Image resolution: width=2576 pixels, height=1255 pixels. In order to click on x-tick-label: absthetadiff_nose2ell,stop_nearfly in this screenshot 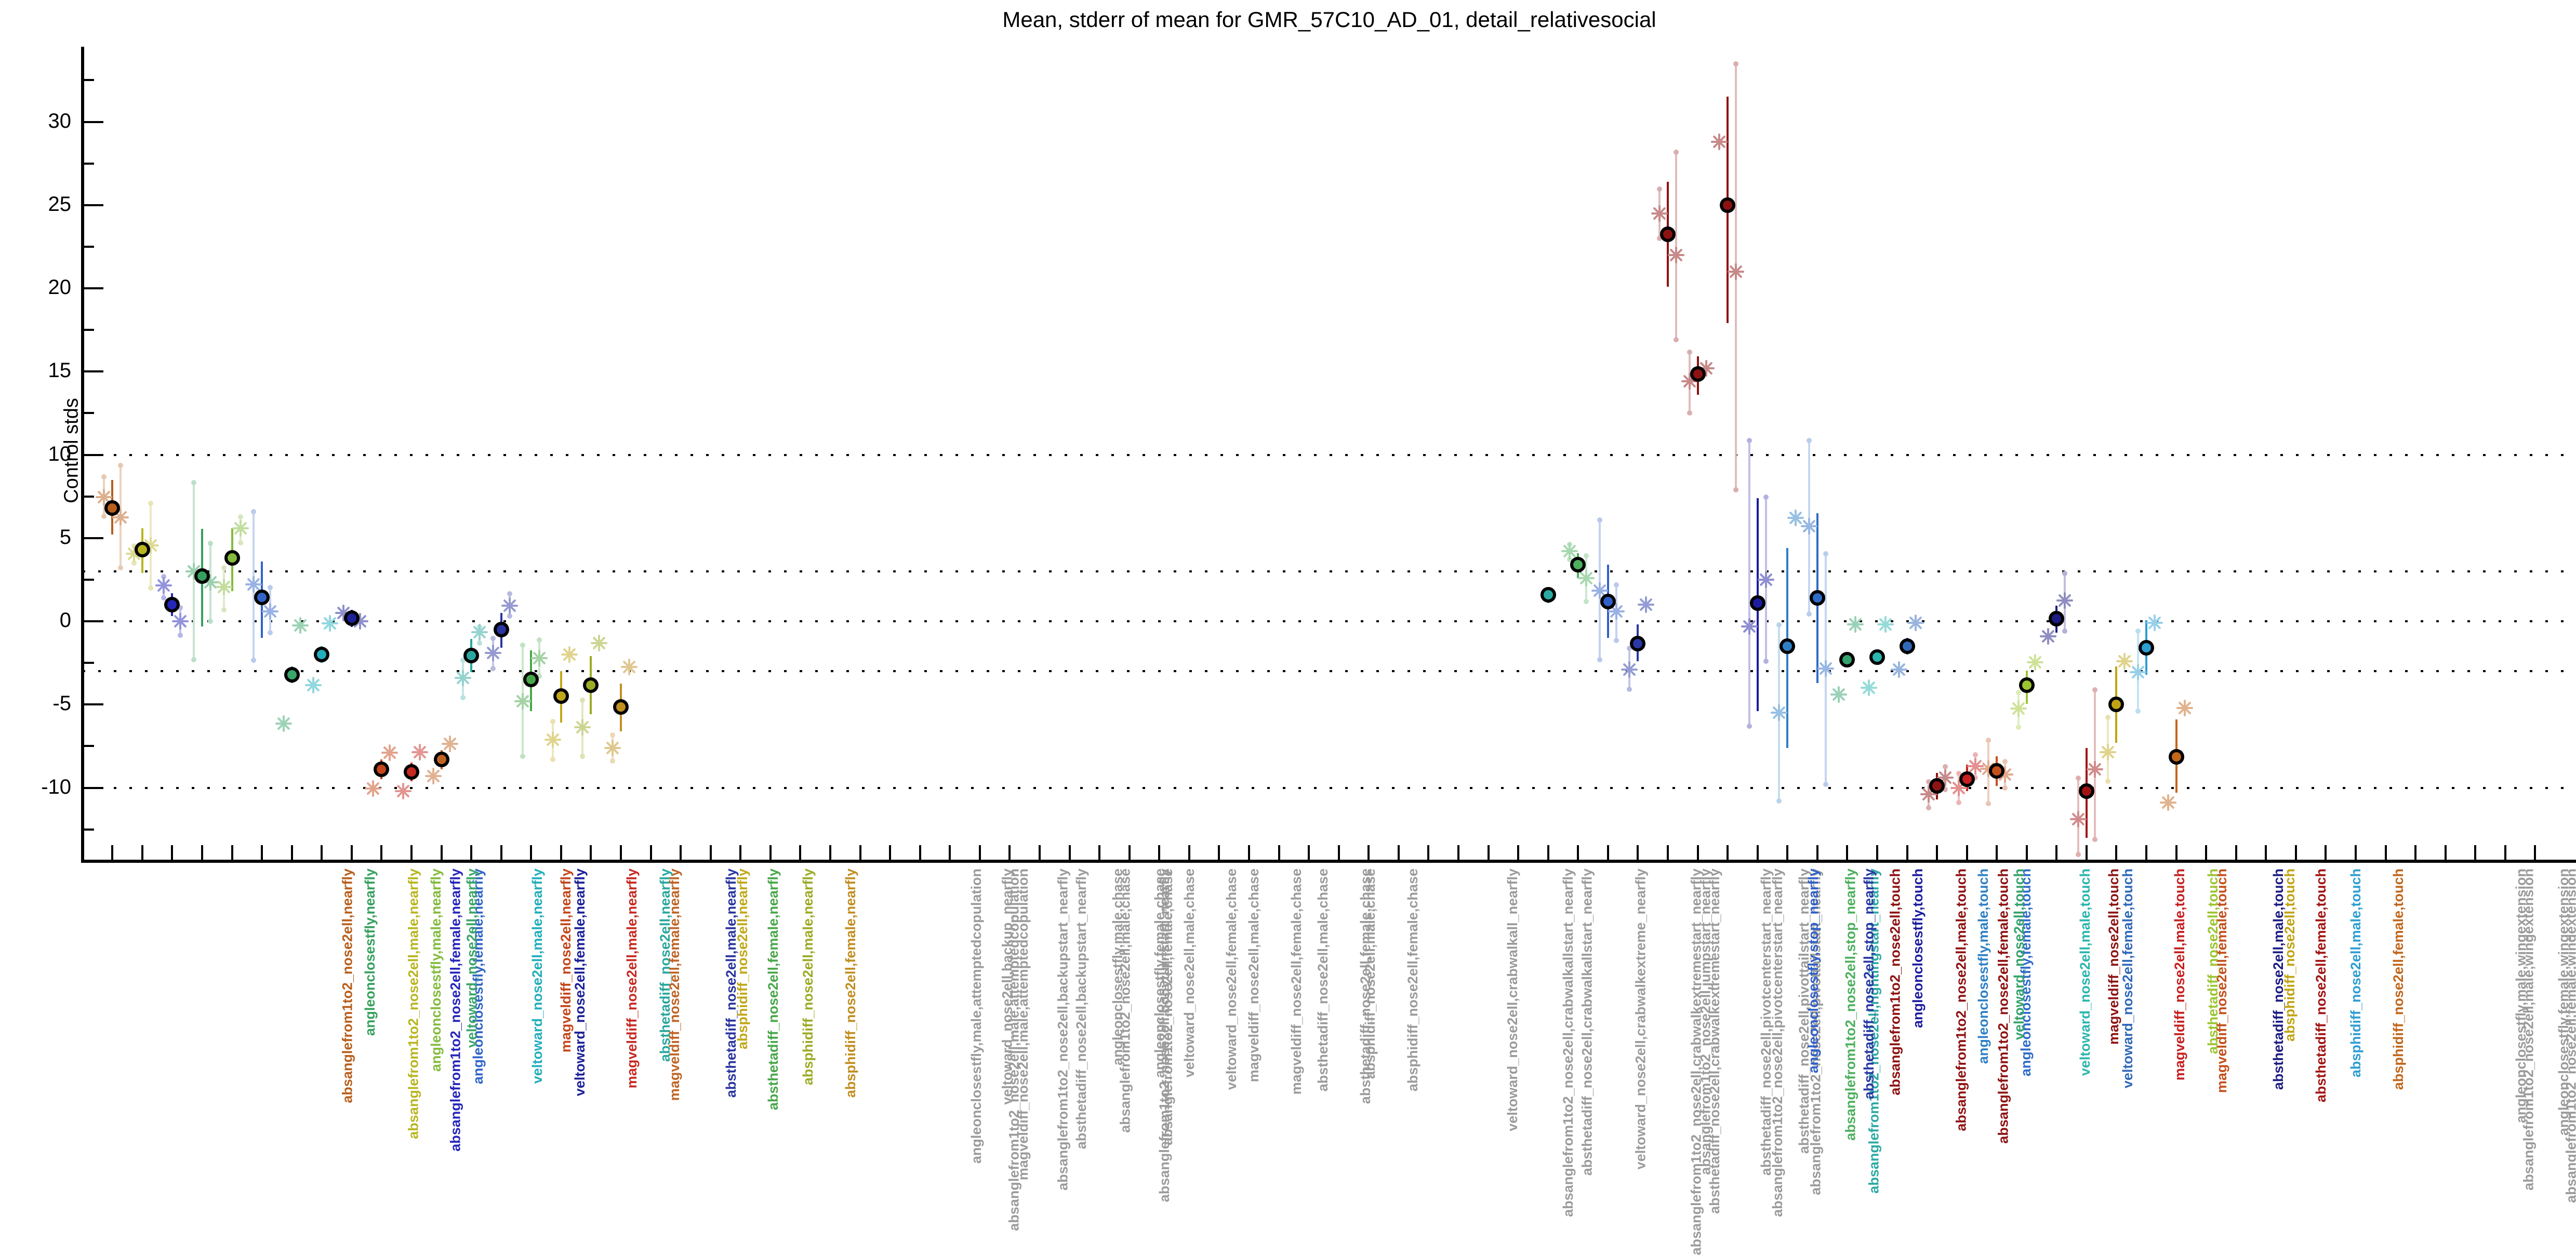, I will do `click(1869, 984)`.